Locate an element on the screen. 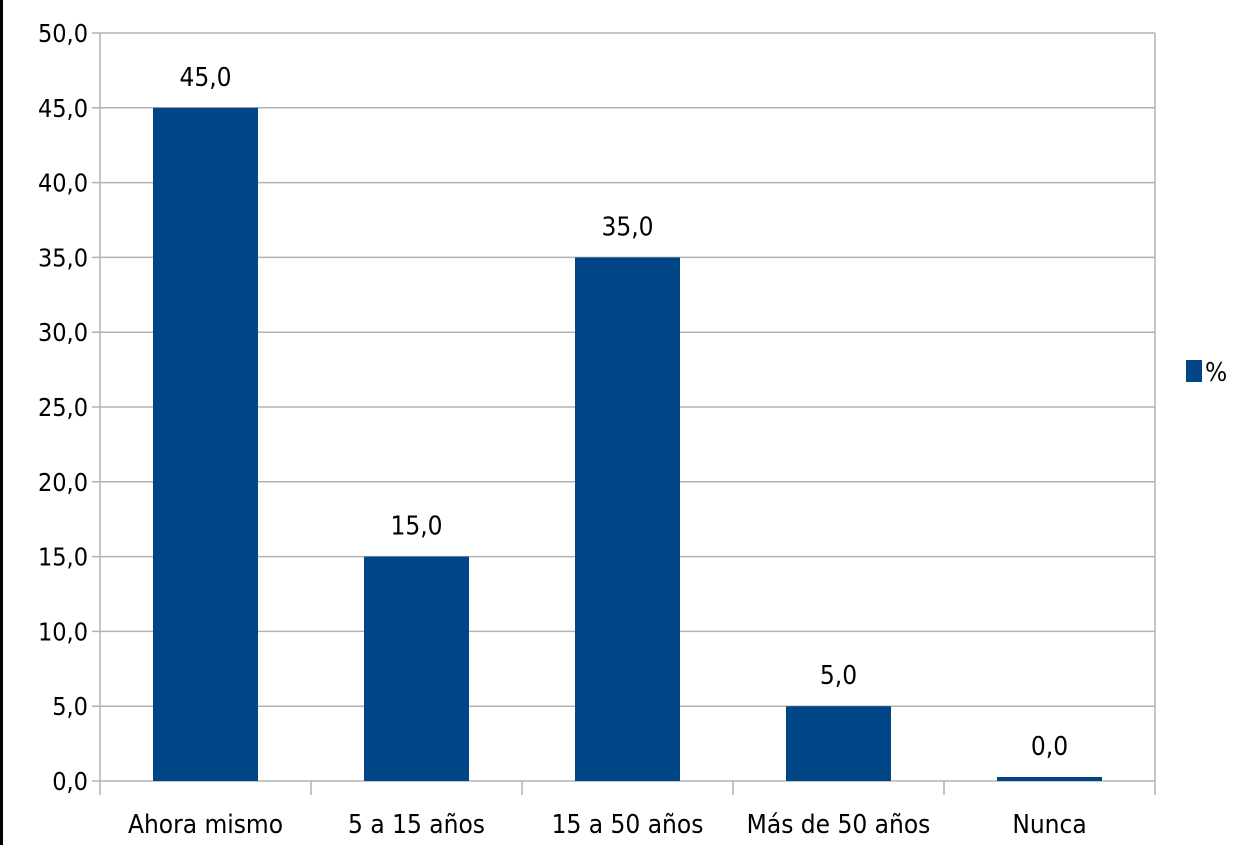 The image size is (1241, 845). y-tick-label: 30,0 is located at coordinates (63, 332).